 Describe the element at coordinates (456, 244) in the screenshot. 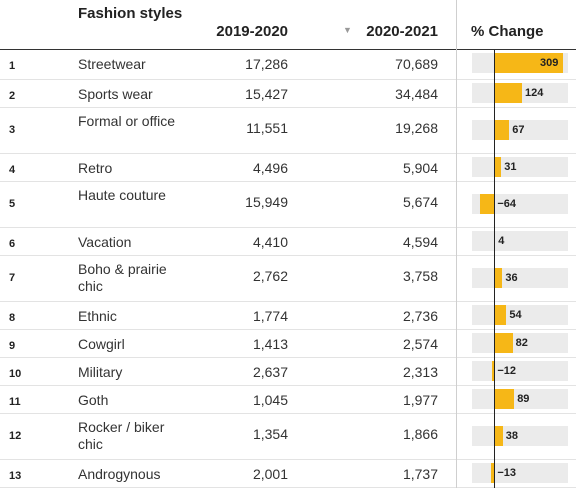

I see `column-divider` at that location.